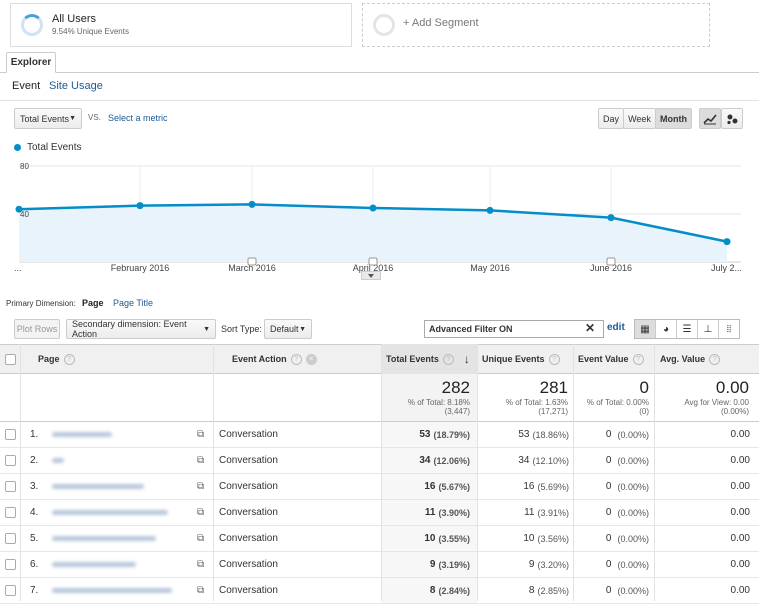 This screenshot has height=604, width=759. What do you see at coordinates (707, 359) in the screenshot?
I see `header-avg-value: Avg. Value?` at bounding box center [707, 359].